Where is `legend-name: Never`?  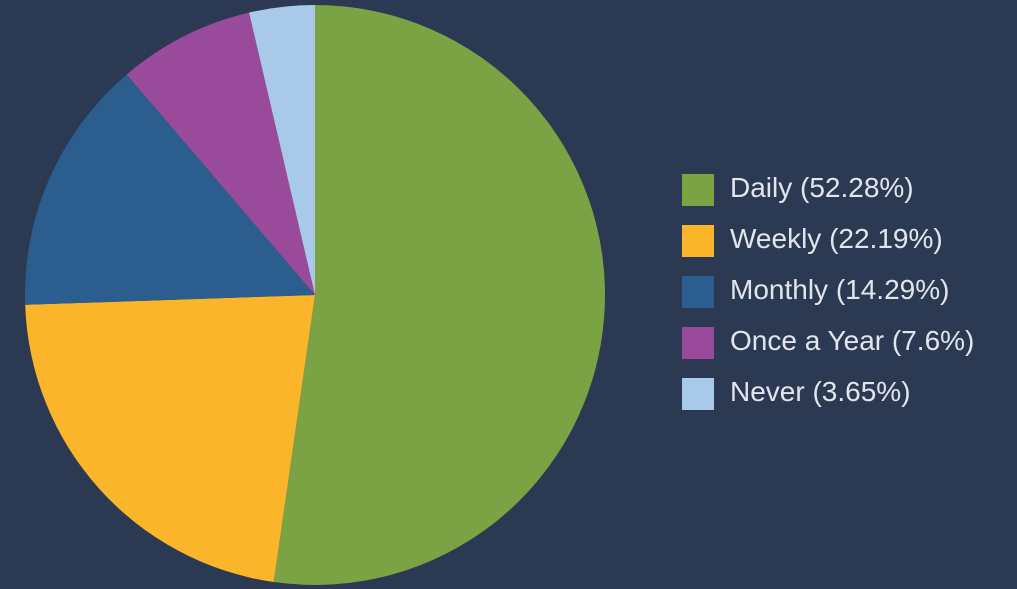 legend-name: Never is located at coordinates (767, 391).